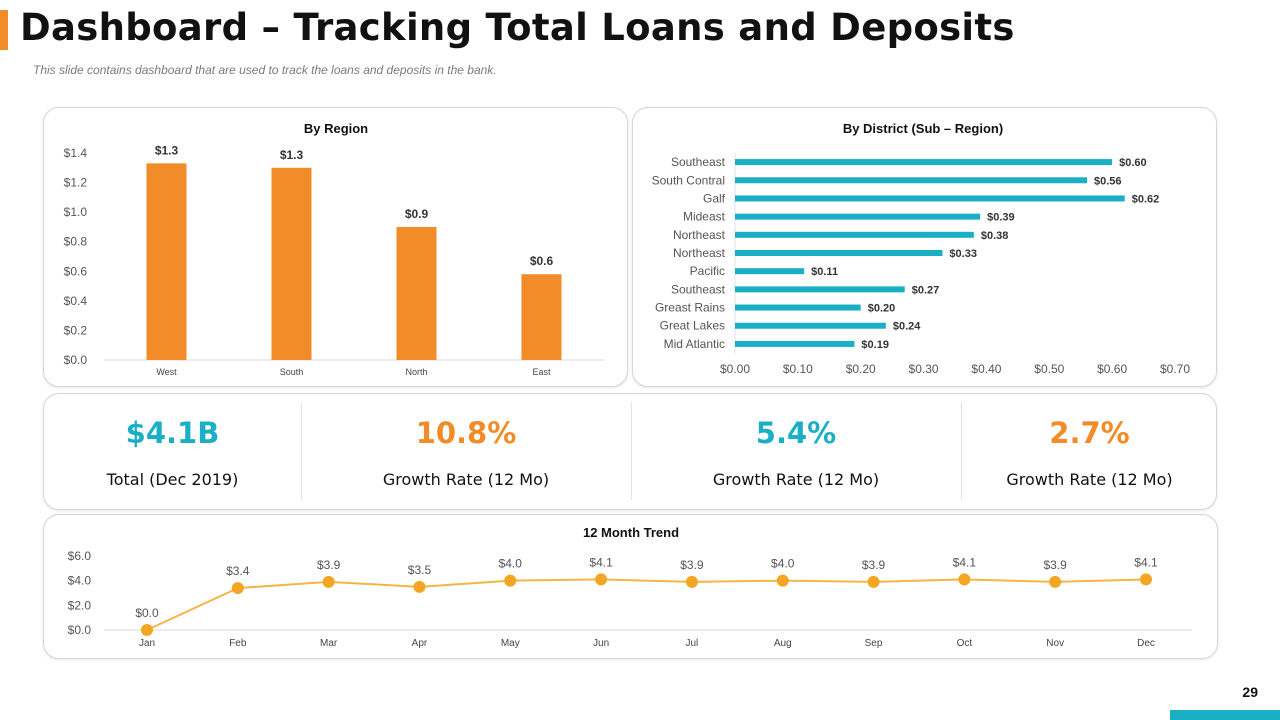 The image size is (1280, 720). Describe the element at coordinates (1088, 451) in the screenshot. I see `kpi-growth-3: 2.7% Growth Rate (12 Mo)` at that location.